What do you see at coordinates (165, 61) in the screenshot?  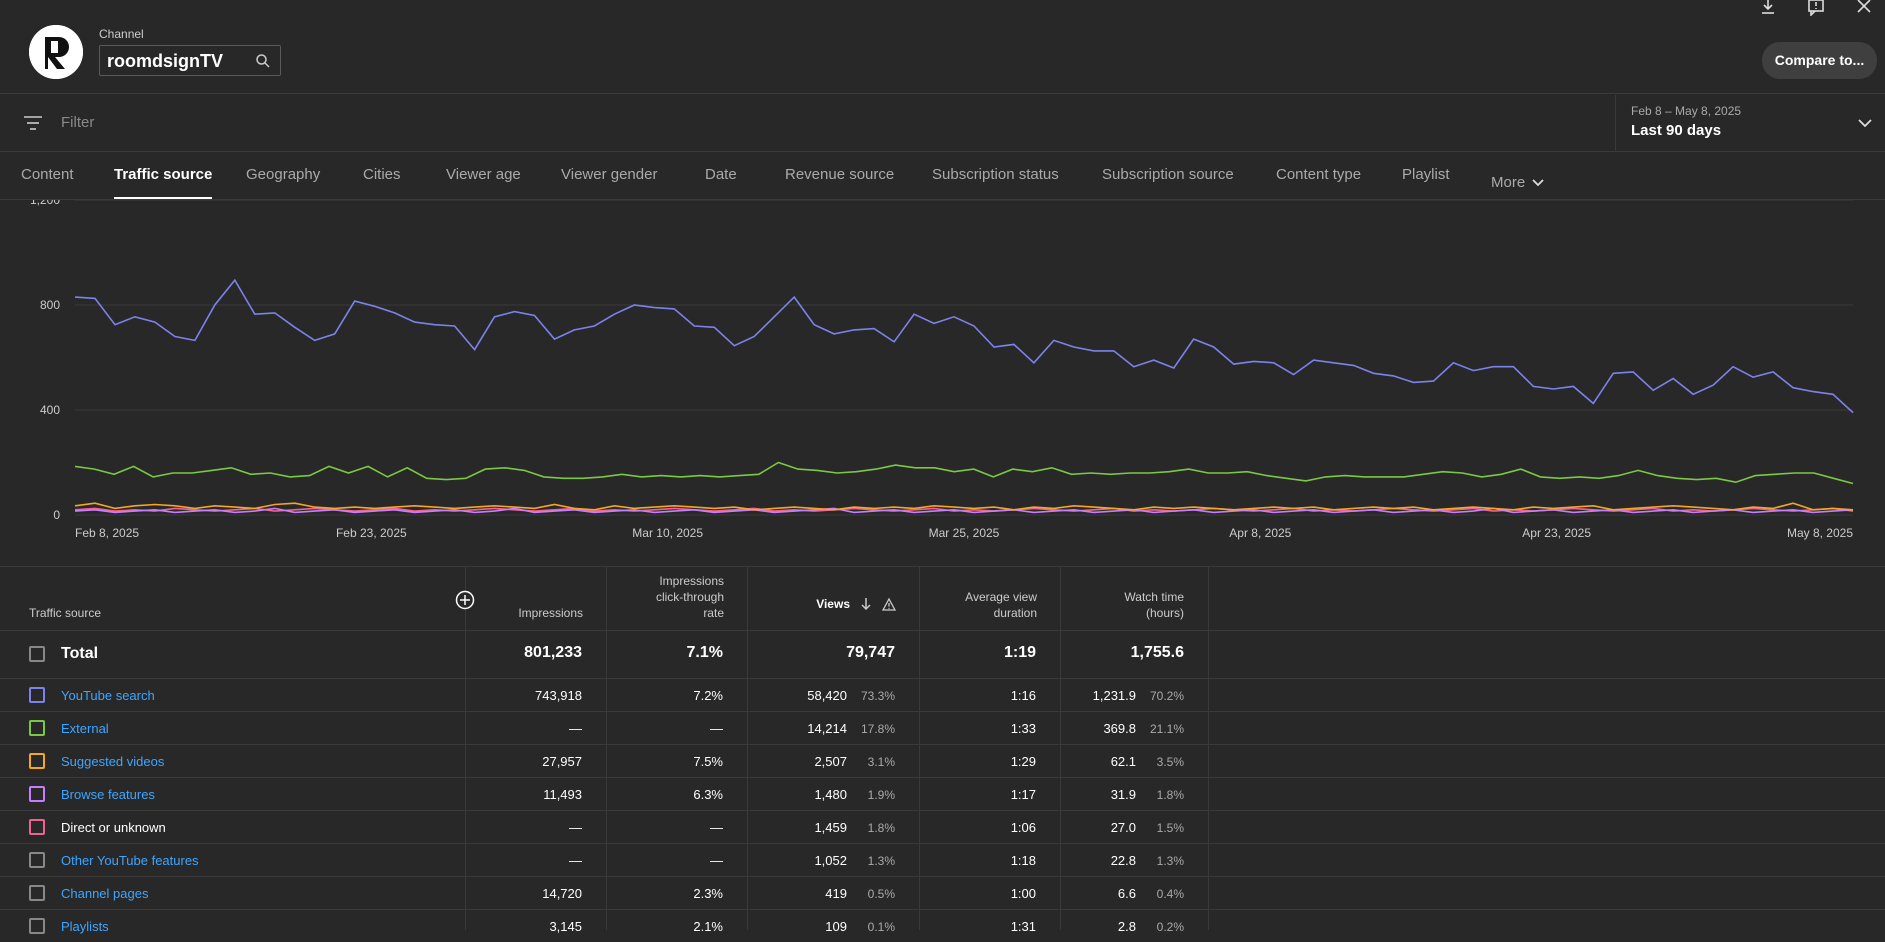 I see `channel-name: roomdsignTV` at bounding box center [165, 61].